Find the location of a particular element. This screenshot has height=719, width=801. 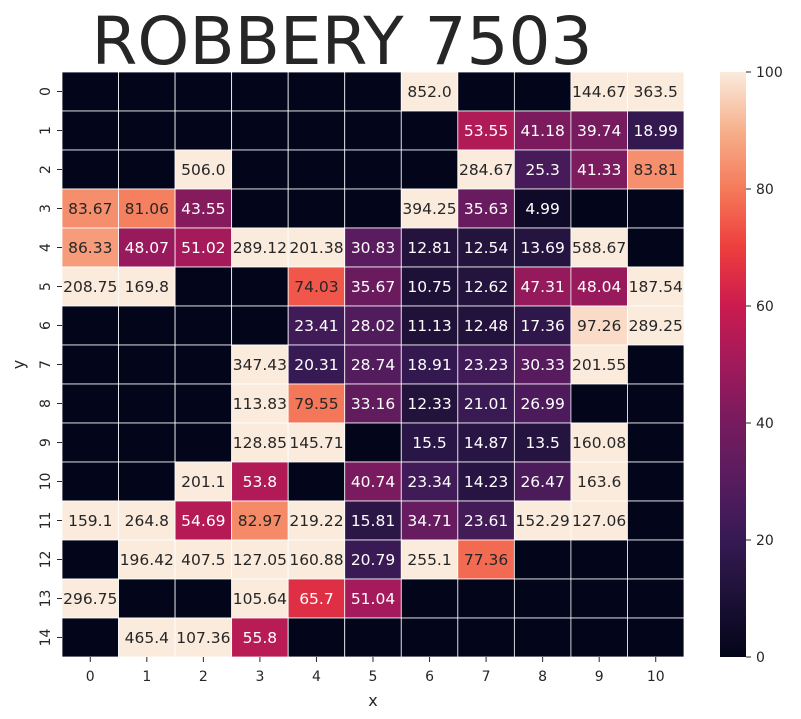

cell-value-label: 25.3 is located at coordinates (542, 170).